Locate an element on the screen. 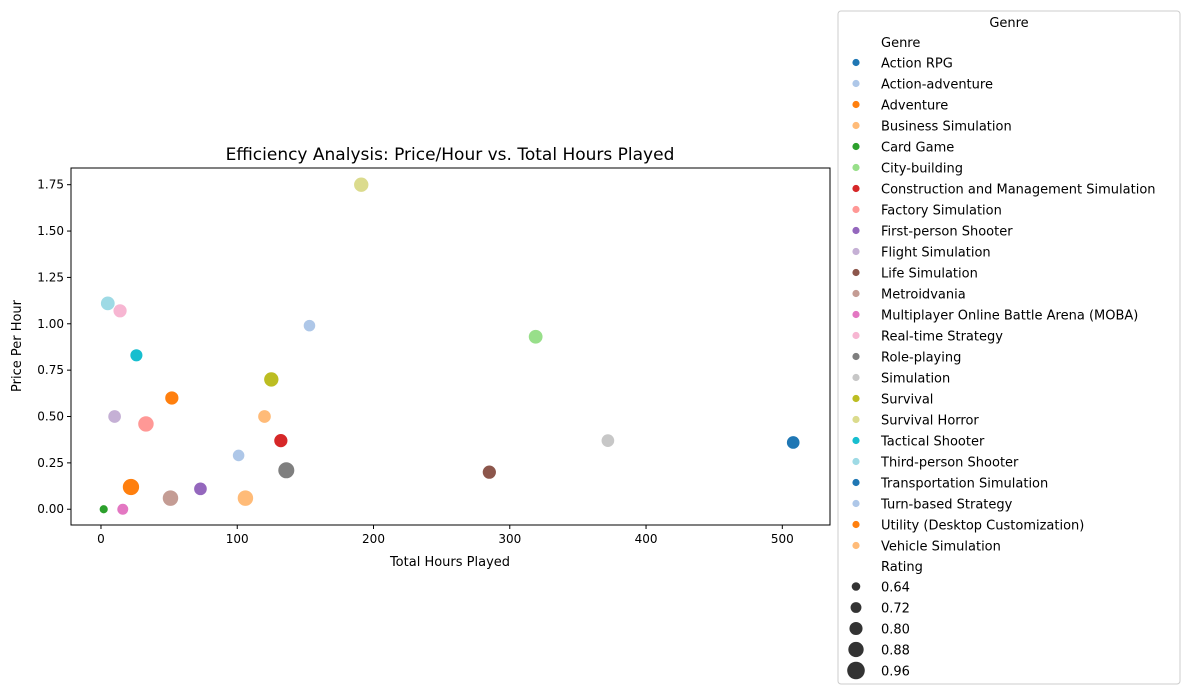 Image resolution: width=1189 pixels, height=698 pixels. legend-genre-label: Construction and Management Simulation is located at coordinates (1018, 190).